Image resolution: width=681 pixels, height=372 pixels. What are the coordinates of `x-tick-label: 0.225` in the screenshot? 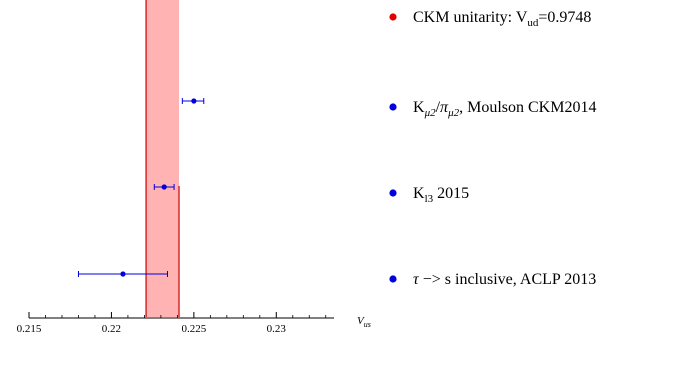 It's located at (193, 329).